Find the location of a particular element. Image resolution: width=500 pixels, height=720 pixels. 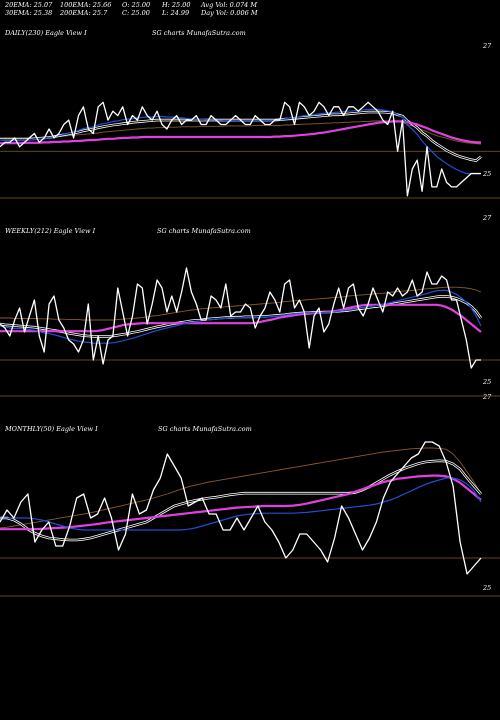

weekly-tick-label: 25 is located at coordinates (486, 382).